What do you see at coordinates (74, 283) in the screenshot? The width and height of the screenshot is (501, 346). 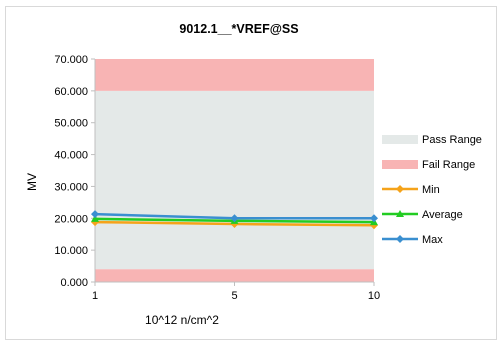 I see `y-tick-label: 0.000` at bounding box center [74, 283].